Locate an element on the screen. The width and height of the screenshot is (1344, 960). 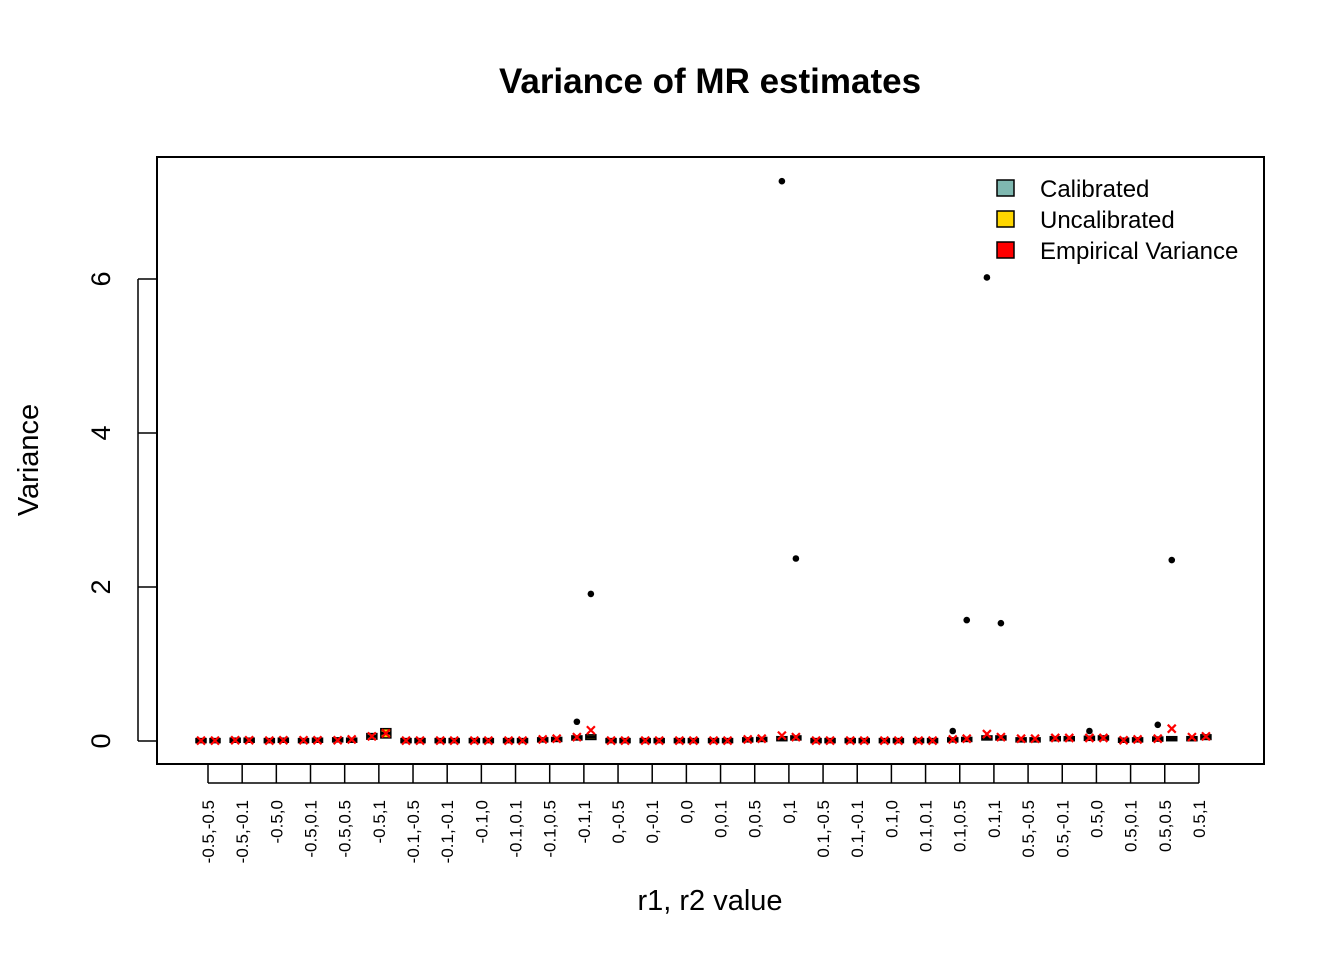
x-tick-label: 0,-0.5 is located at coordinates (618, 821).